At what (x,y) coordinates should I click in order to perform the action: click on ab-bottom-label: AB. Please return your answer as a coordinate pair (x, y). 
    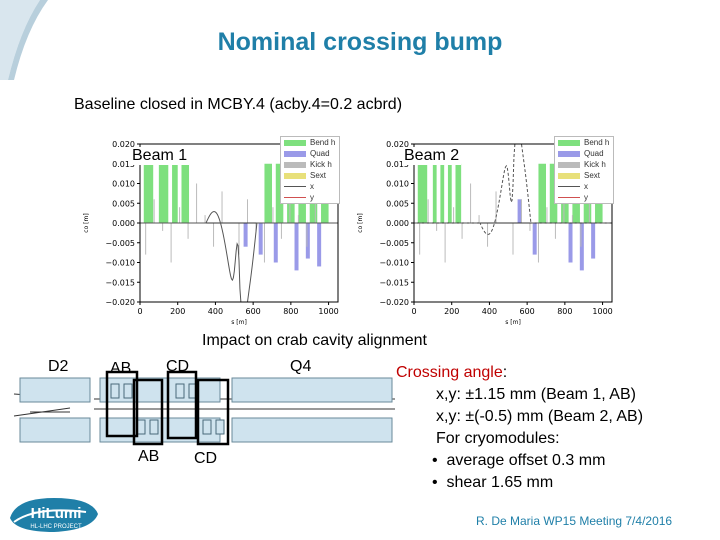
    Looking at the image, I should click on (149, 456).